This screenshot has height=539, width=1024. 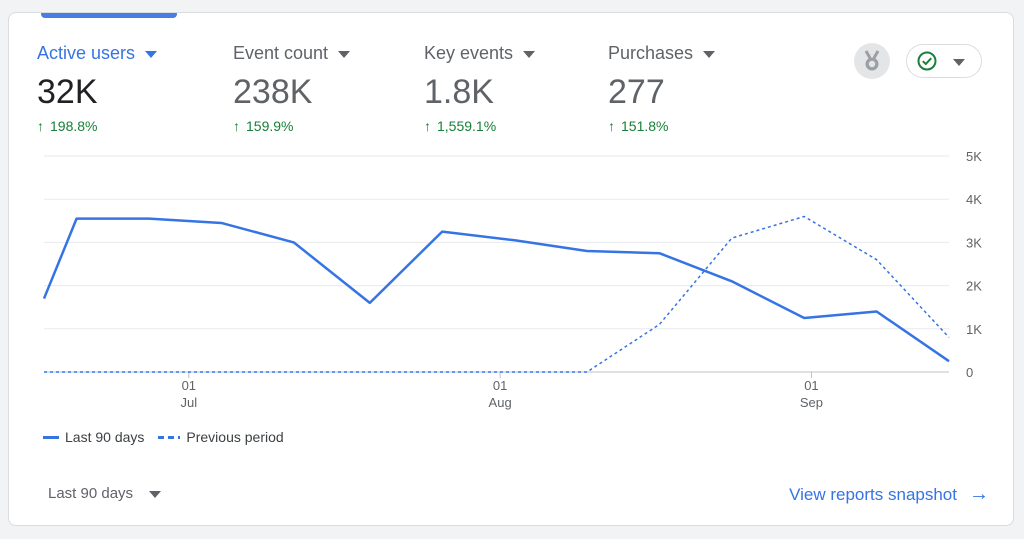 I want to click on metric-active-users: Active users 32K ↑ 198.8%, so click(x=97, y=88).